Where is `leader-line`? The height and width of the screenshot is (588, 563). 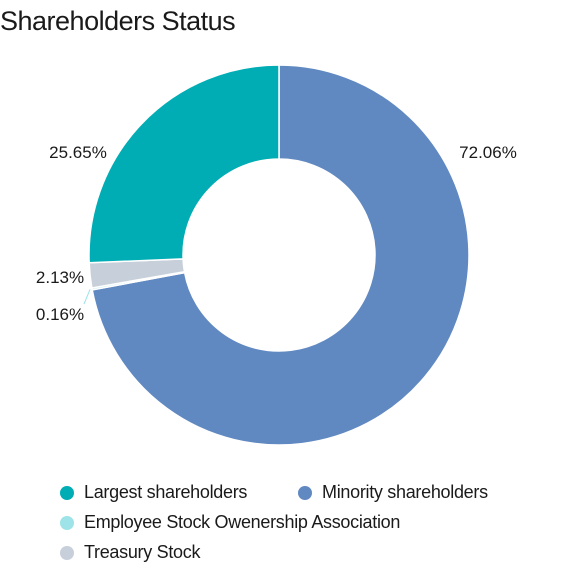 leader-line is located at coordinates (87, 297).